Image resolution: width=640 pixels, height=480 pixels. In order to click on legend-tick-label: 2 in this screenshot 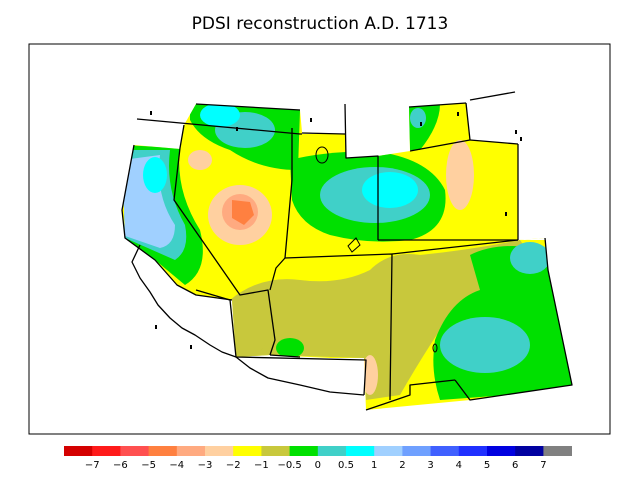, I will do `click(402, 465)`.